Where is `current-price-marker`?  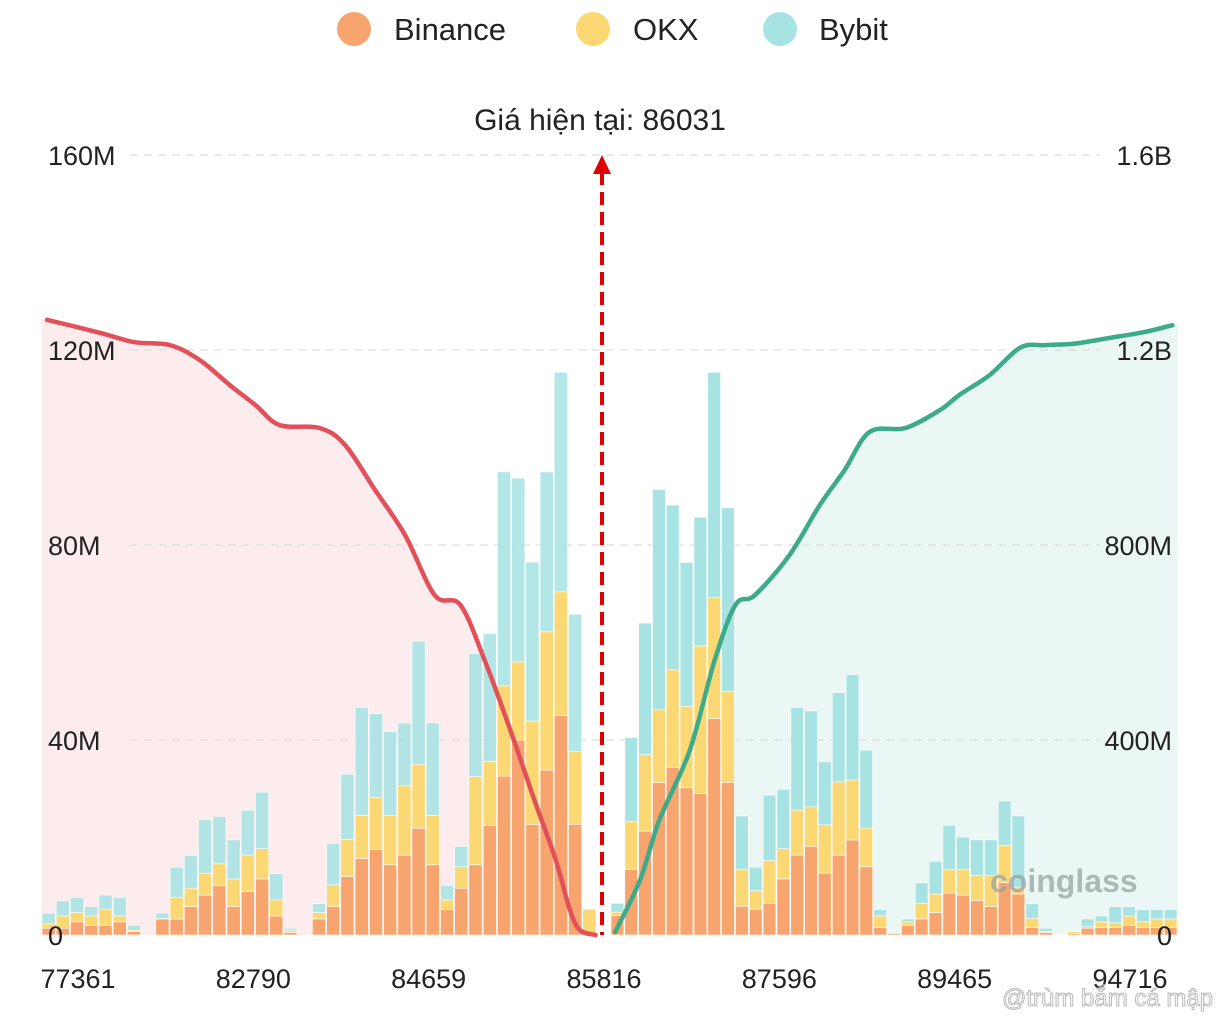 current-price-marker is located at coordinates (602, 545).